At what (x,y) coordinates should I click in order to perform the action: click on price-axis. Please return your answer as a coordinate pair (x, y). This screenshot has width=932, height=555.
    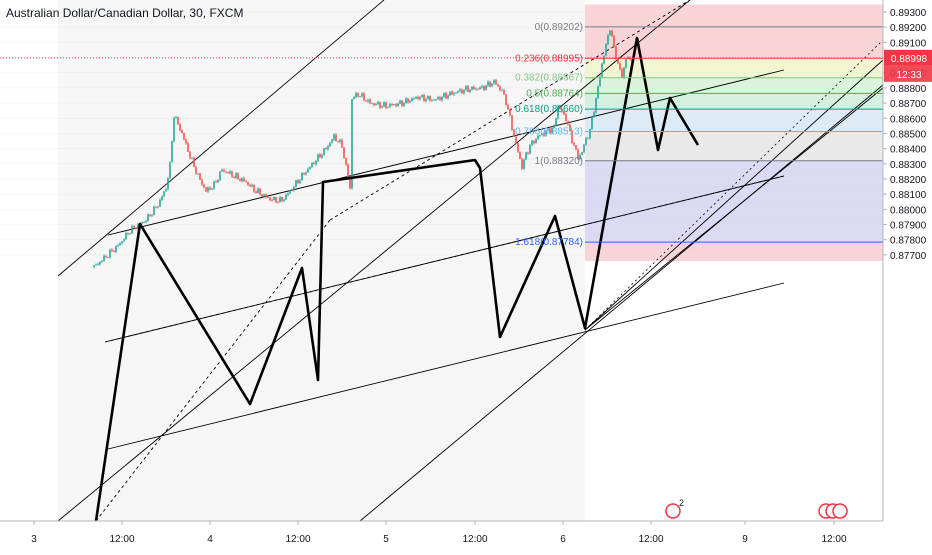
    Looking at the image, I should click on (907, 275).